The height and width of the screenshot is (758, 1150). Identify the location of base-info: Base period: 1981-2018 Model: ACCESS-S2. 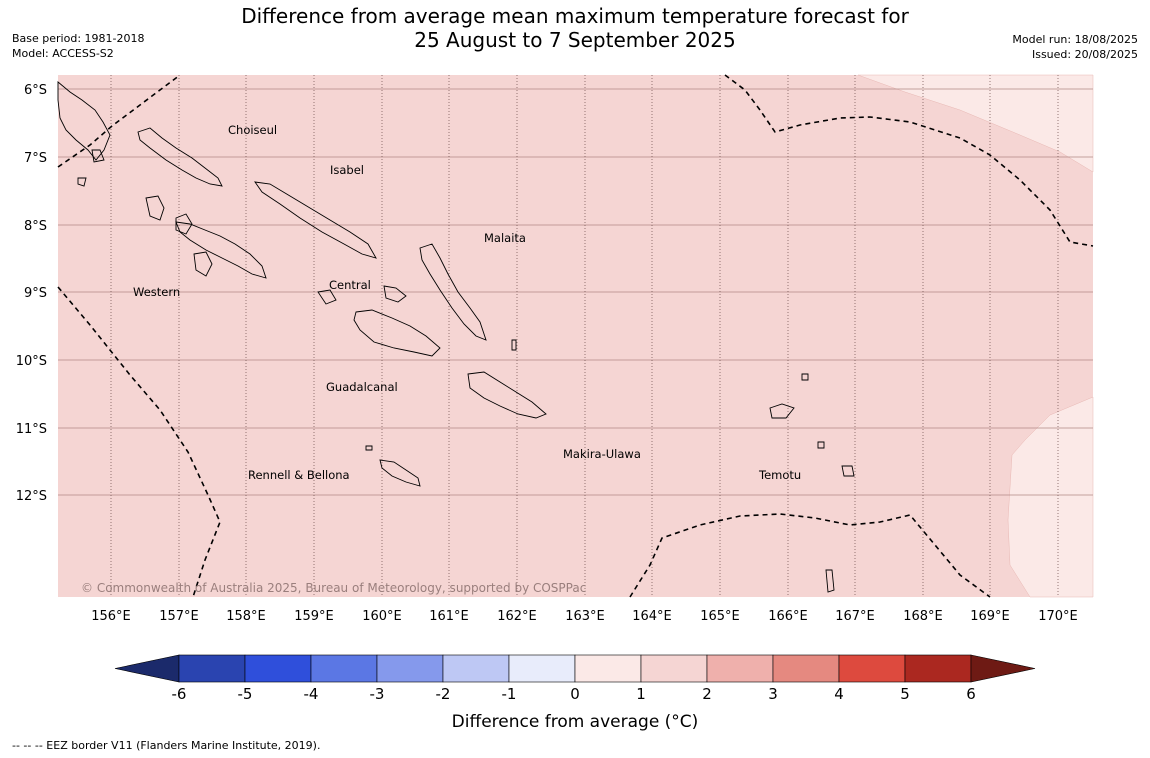
(78, 46).